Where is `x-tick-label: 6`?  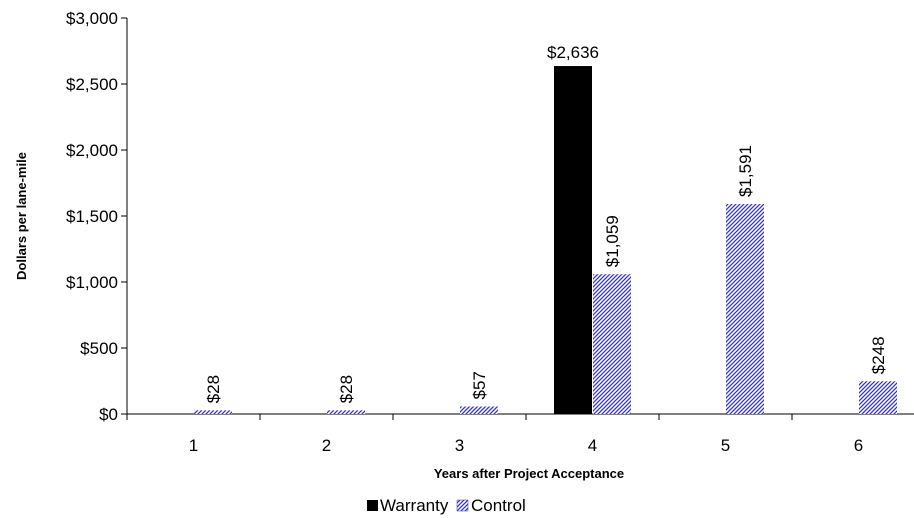 x-tick-label: 6 is located at coordinates (858, 445).